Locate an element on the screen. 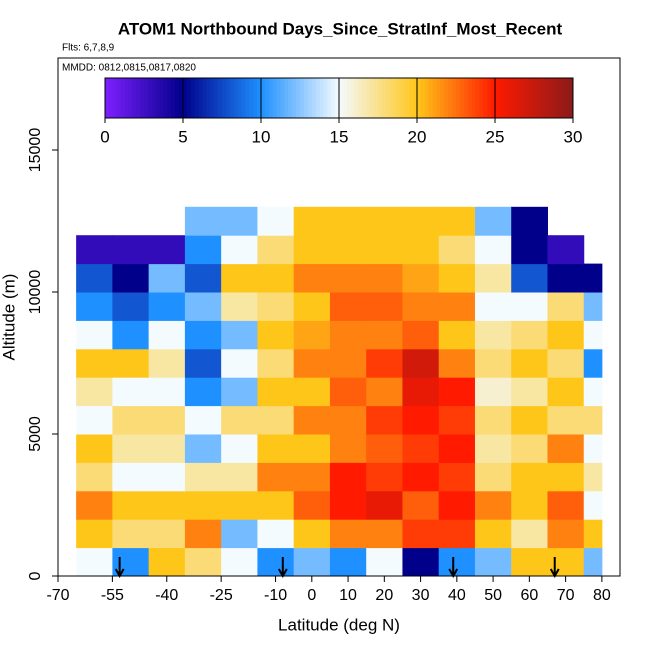 The image size is (650, 650). x-tick-label: 80 is located at coordinates (602, 595).